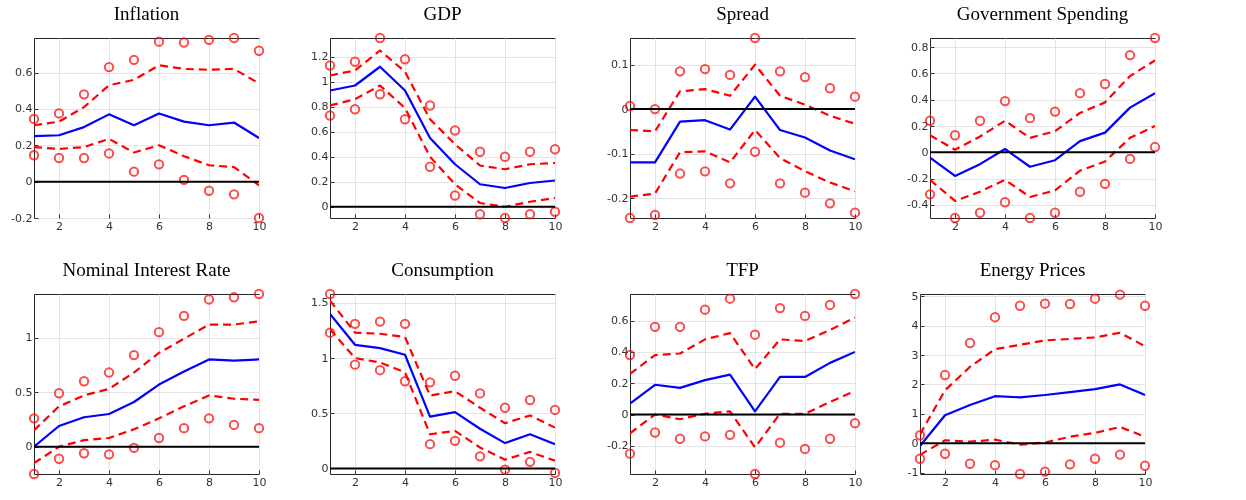  Describe the element at coordinates (620, 383) in the screenshot. I see `y-tick-label: 0.2` at that location.